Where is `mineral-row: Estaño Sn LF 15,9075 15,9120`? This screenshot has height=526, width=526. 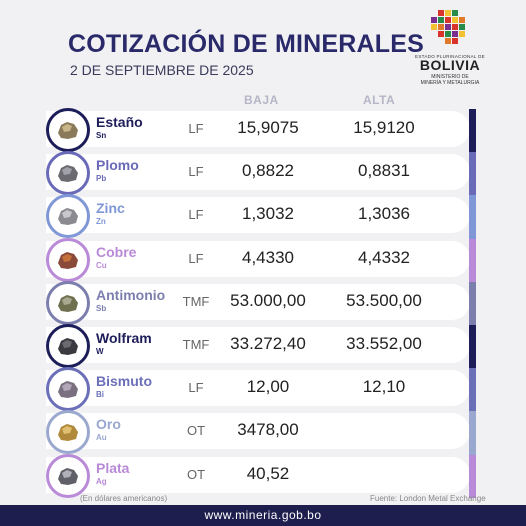
mineral-row: Estaño Sn LF 15,9075 15,9120 is located at coordinates (258, 130).